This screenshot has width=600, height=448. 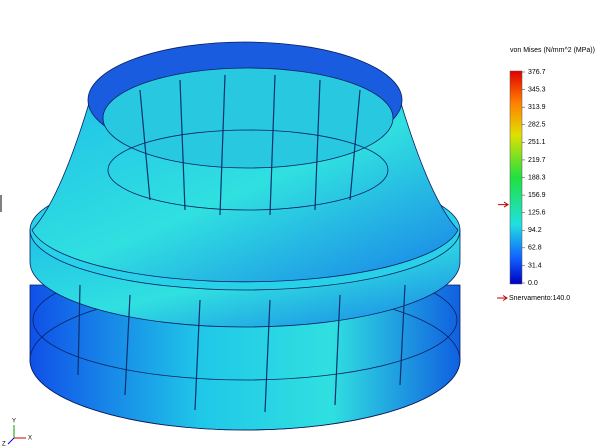 What do you see at coordinates (516, 177) in the screenshot?
I see `color-bar` at bounding box center [516, 177].